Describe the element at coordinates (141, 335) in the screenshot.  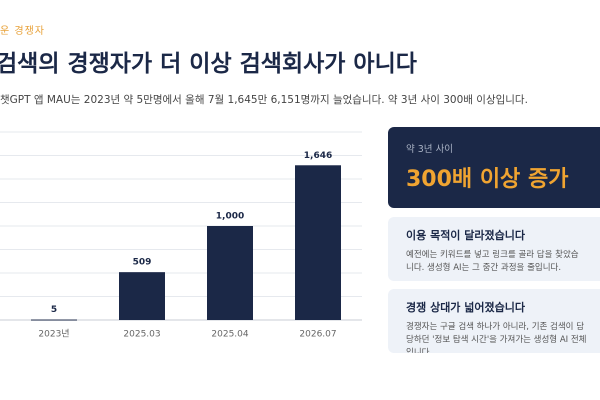
I see `x-tick-label: 2025.03` at that location.